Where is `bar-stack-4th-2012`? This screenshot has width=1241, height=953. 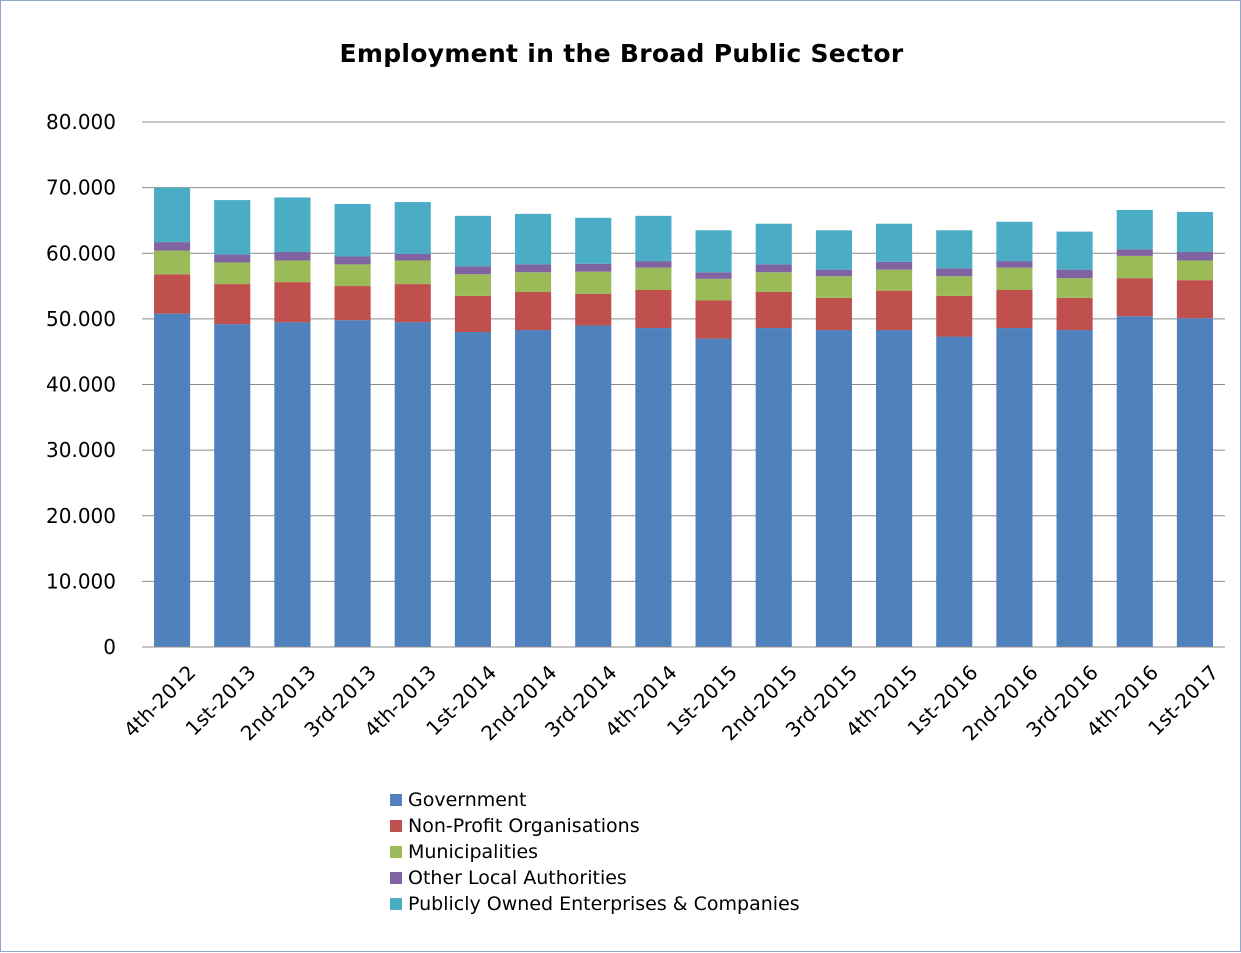
bar-stack-4th-2012 is located at coordinates (172, 417).